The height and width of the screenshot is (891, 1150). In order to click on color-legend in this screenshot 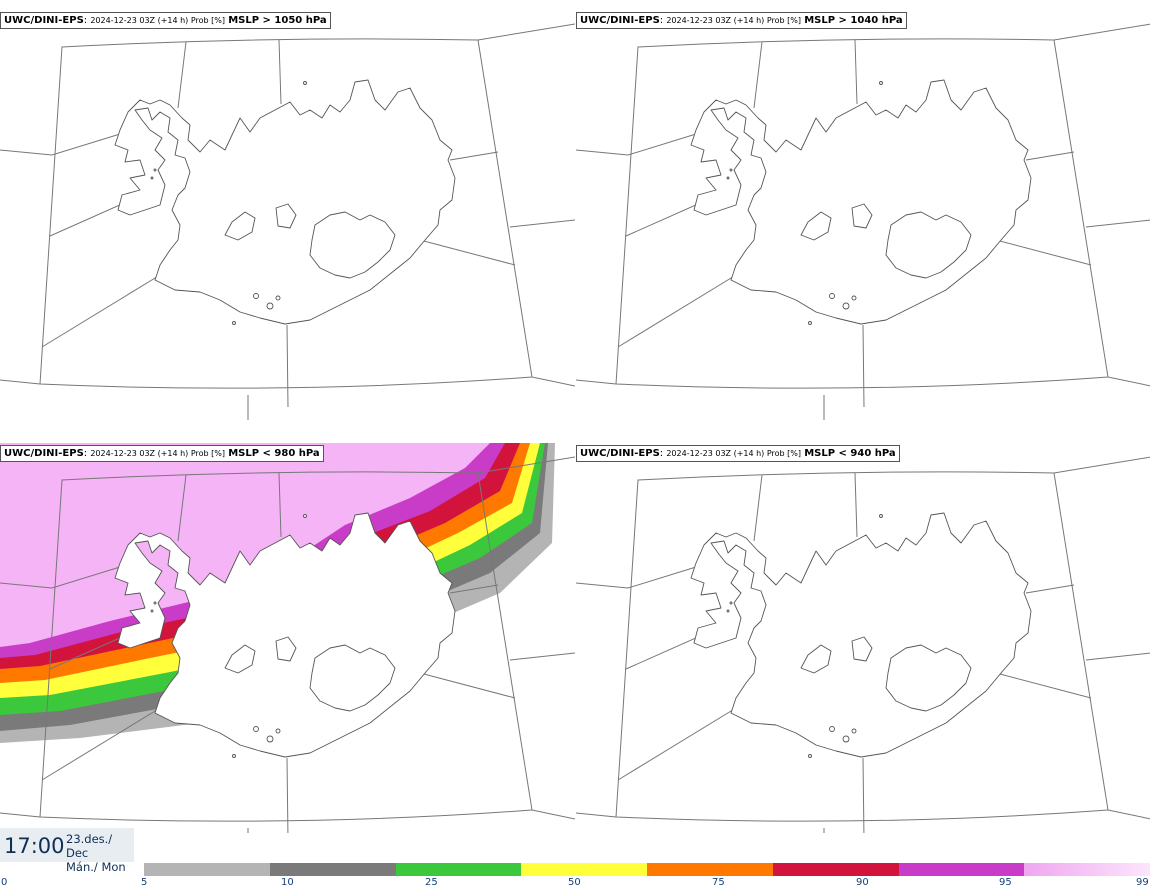, I will do `click(647, 869)`.